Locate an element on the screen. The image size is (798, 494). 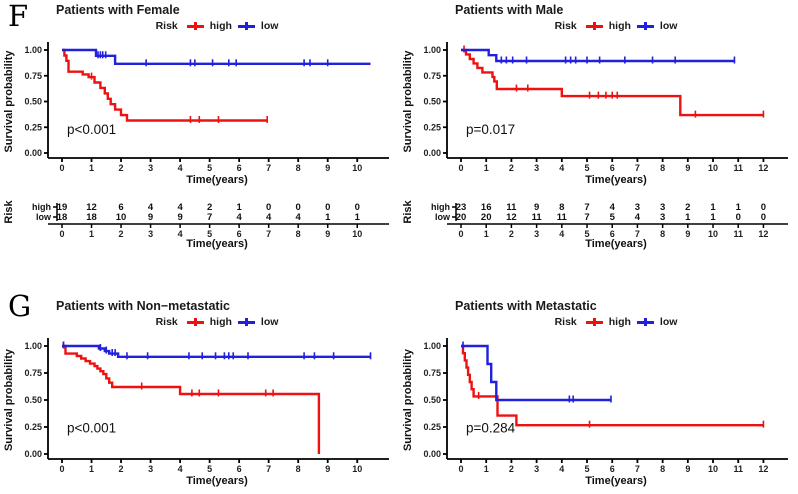
risk-count: 3 is located at coordinates (637, 207).